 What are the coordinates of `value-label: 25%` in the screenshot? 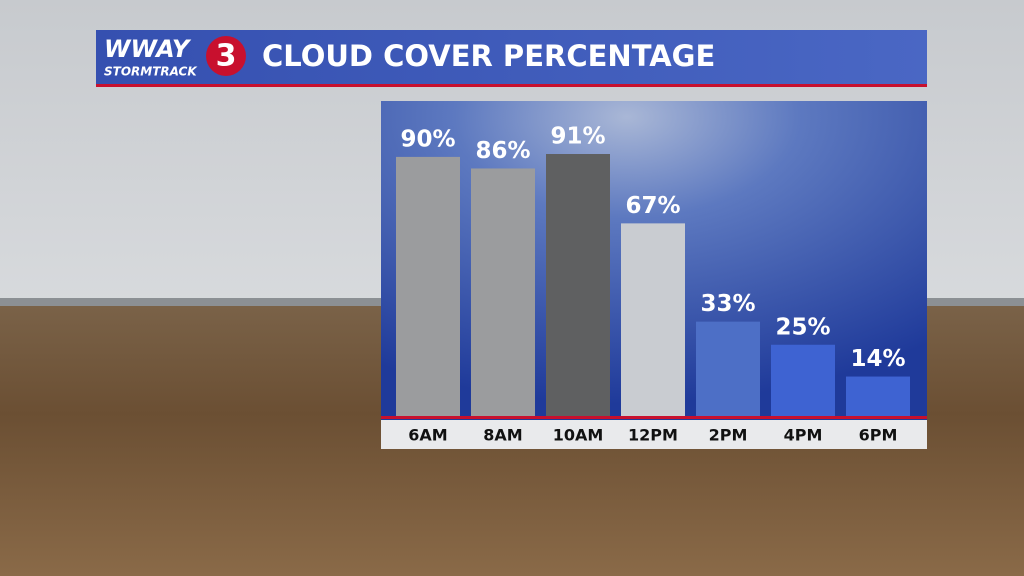 It's located at (802, 327).